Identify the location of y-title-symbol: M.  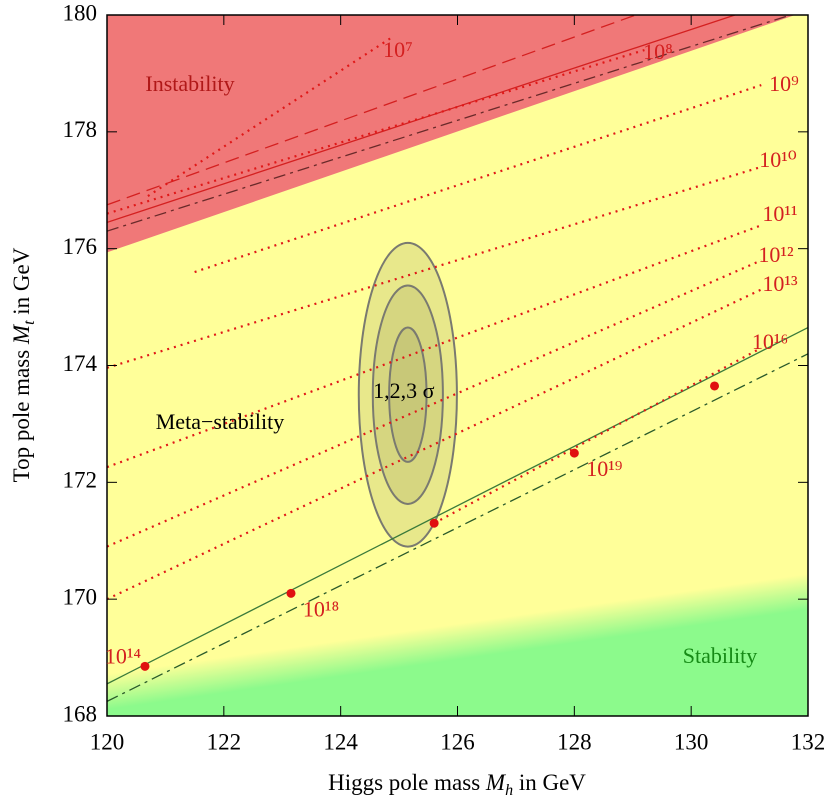
(21, 334).